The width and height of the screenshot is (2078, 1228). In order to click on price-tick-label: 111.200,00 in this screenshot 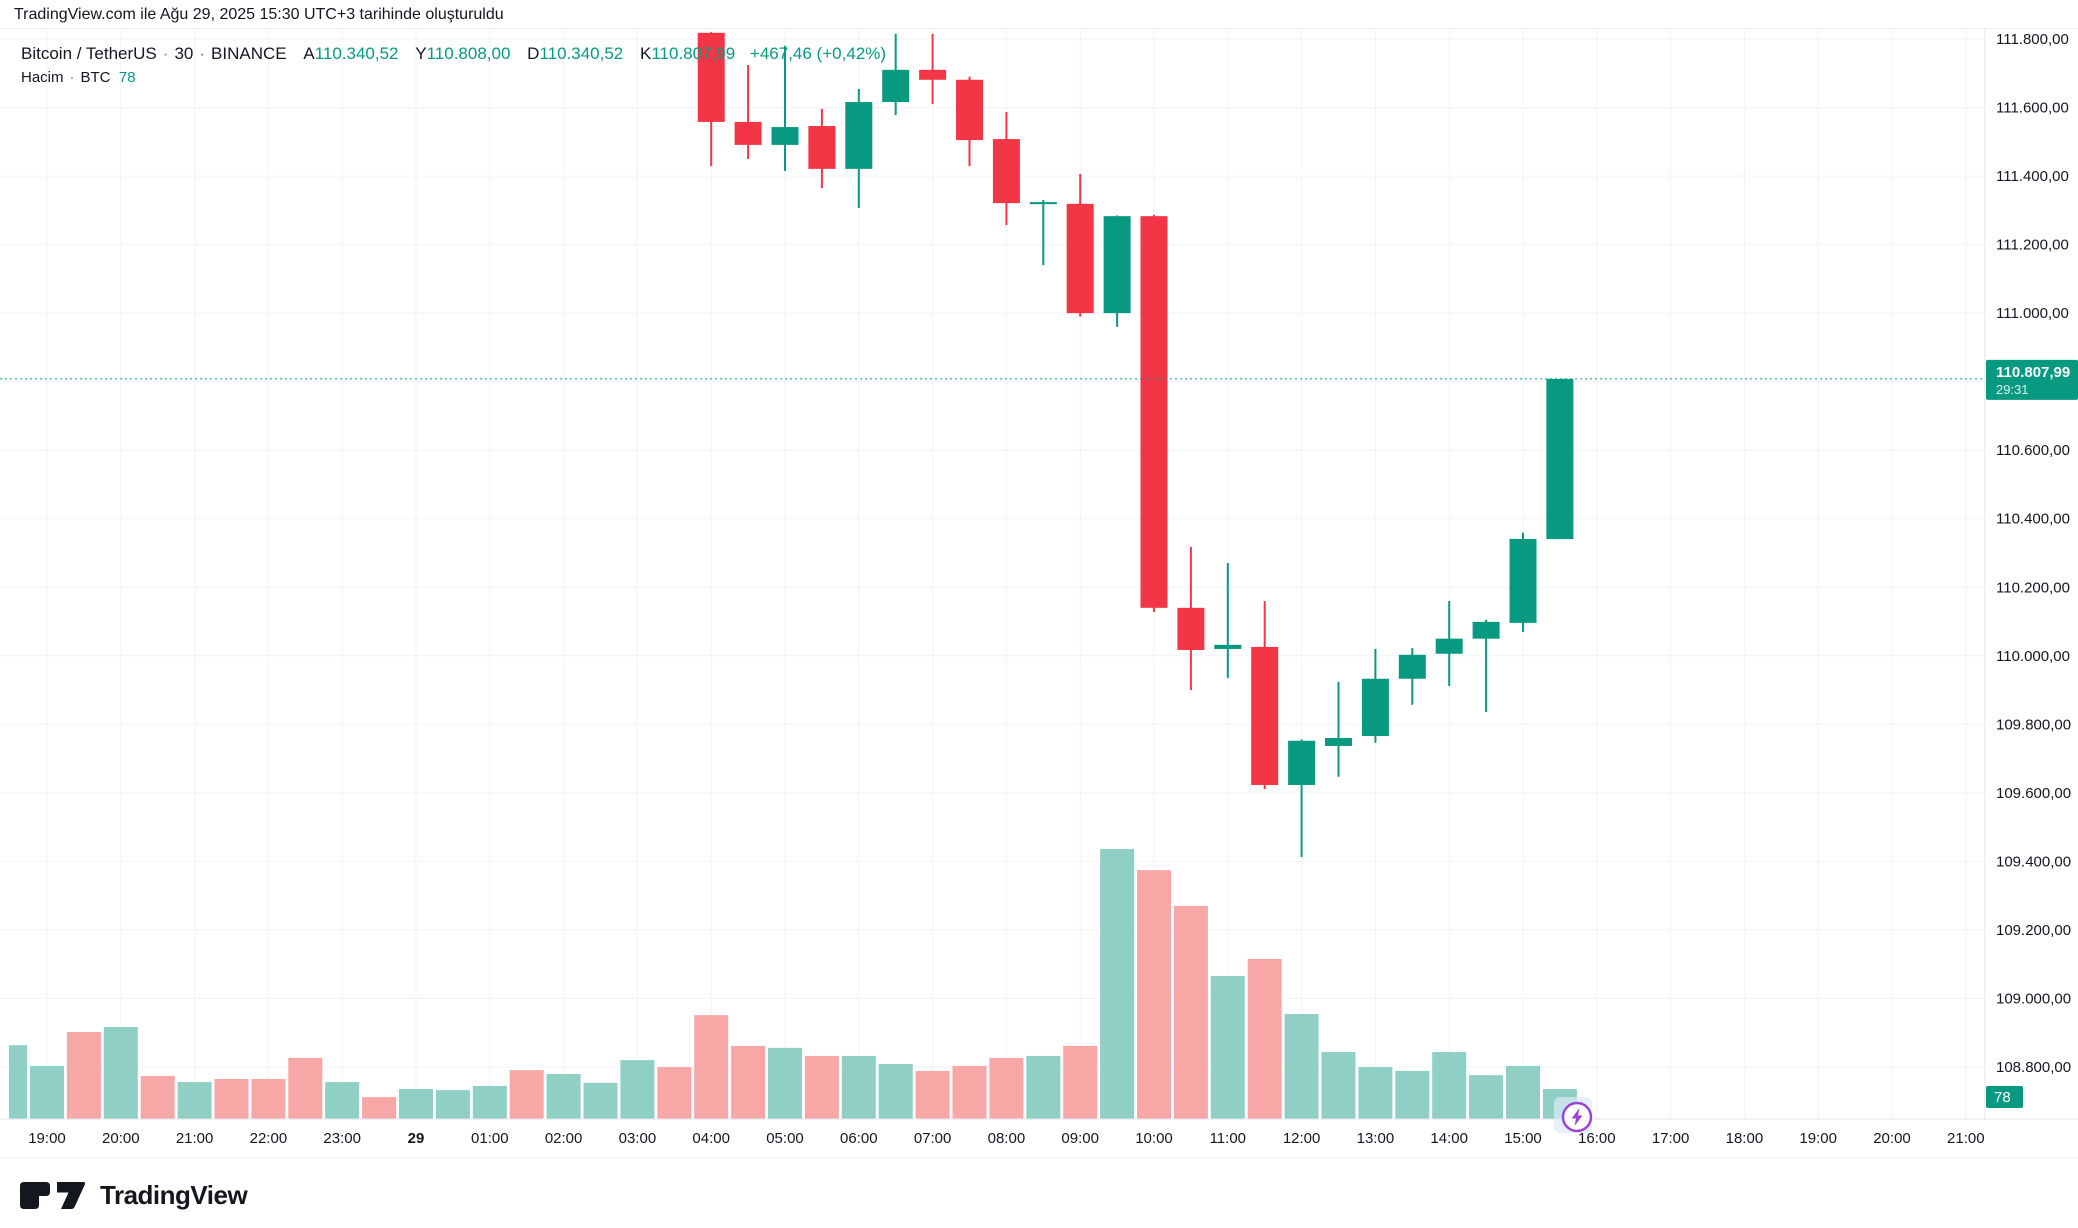, I will do `click(2032, 245)`.